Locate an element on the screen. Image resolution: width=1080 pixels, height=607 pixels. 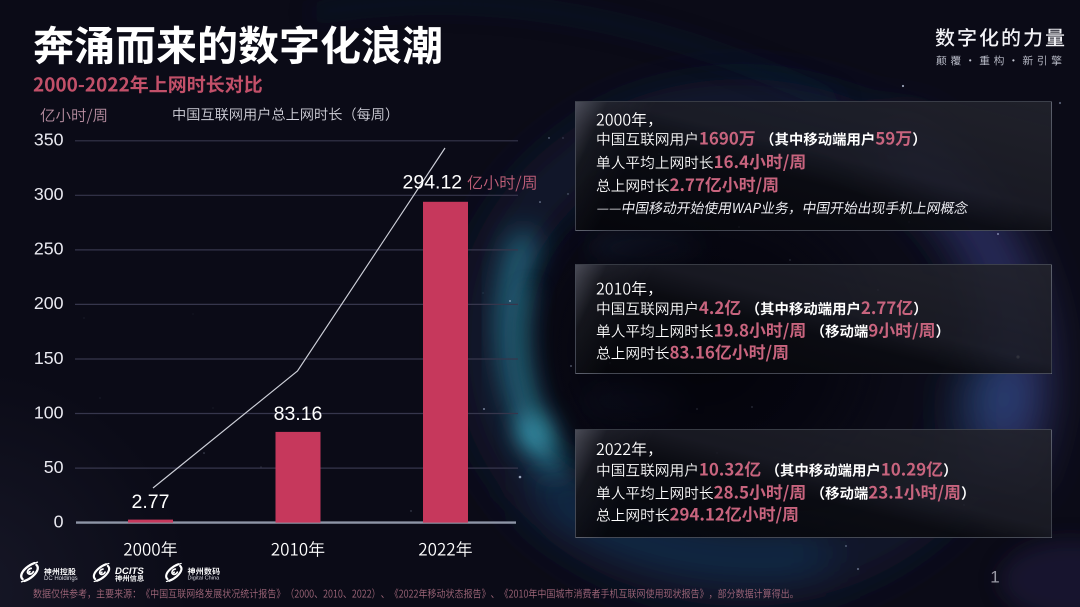
svg-text: 200 is located at coordinates (49, 303).